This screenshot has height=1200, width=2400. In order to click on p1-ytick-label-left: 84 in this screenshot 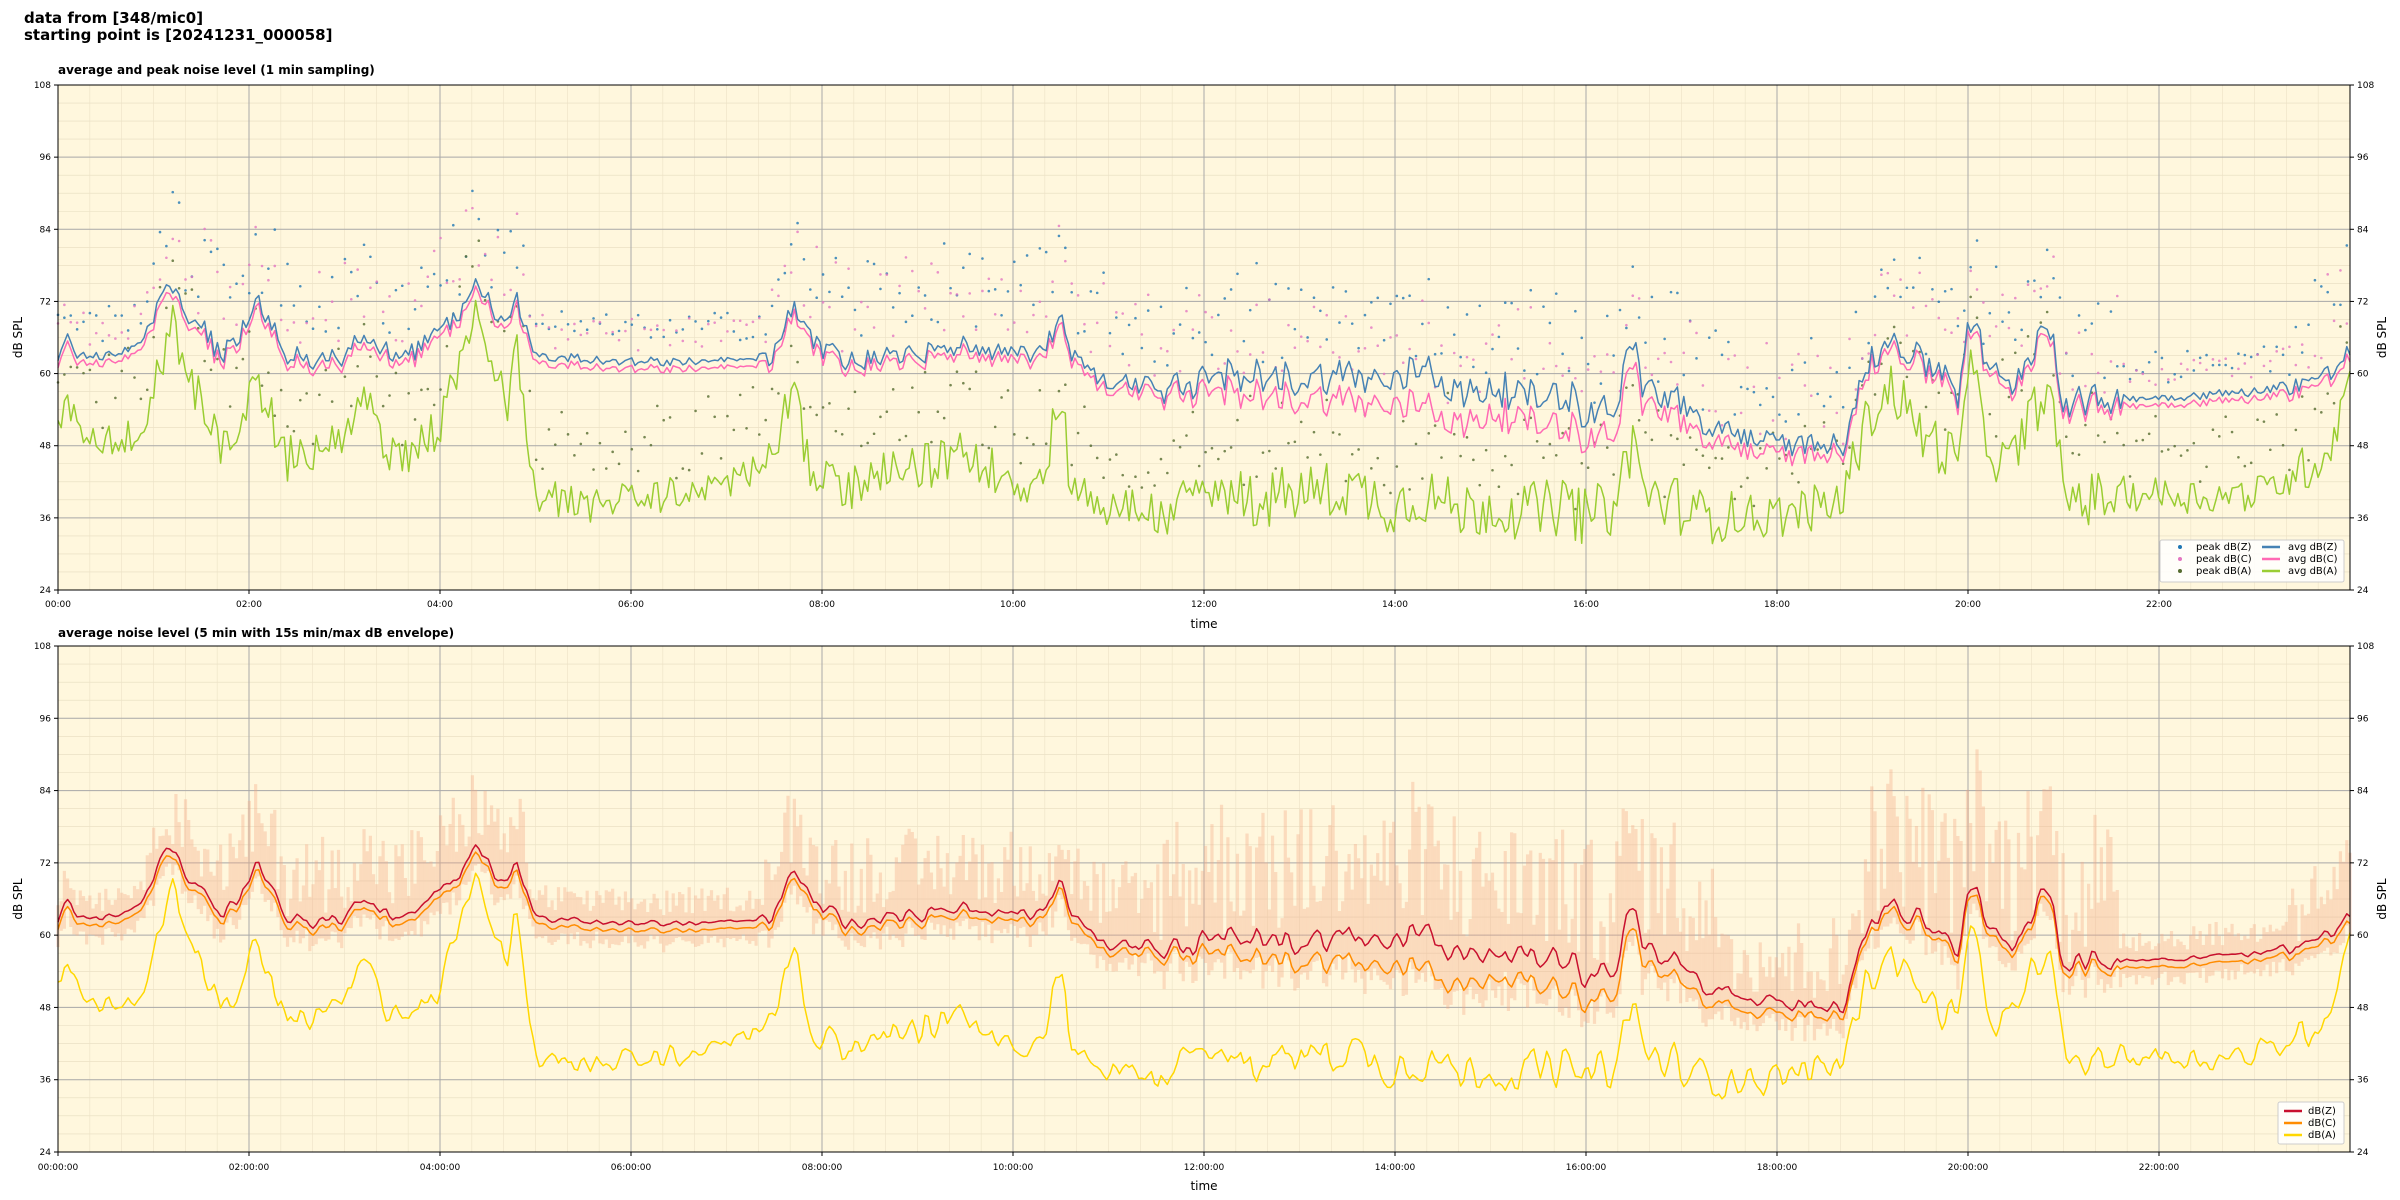, I will do `click(46, 230)`.